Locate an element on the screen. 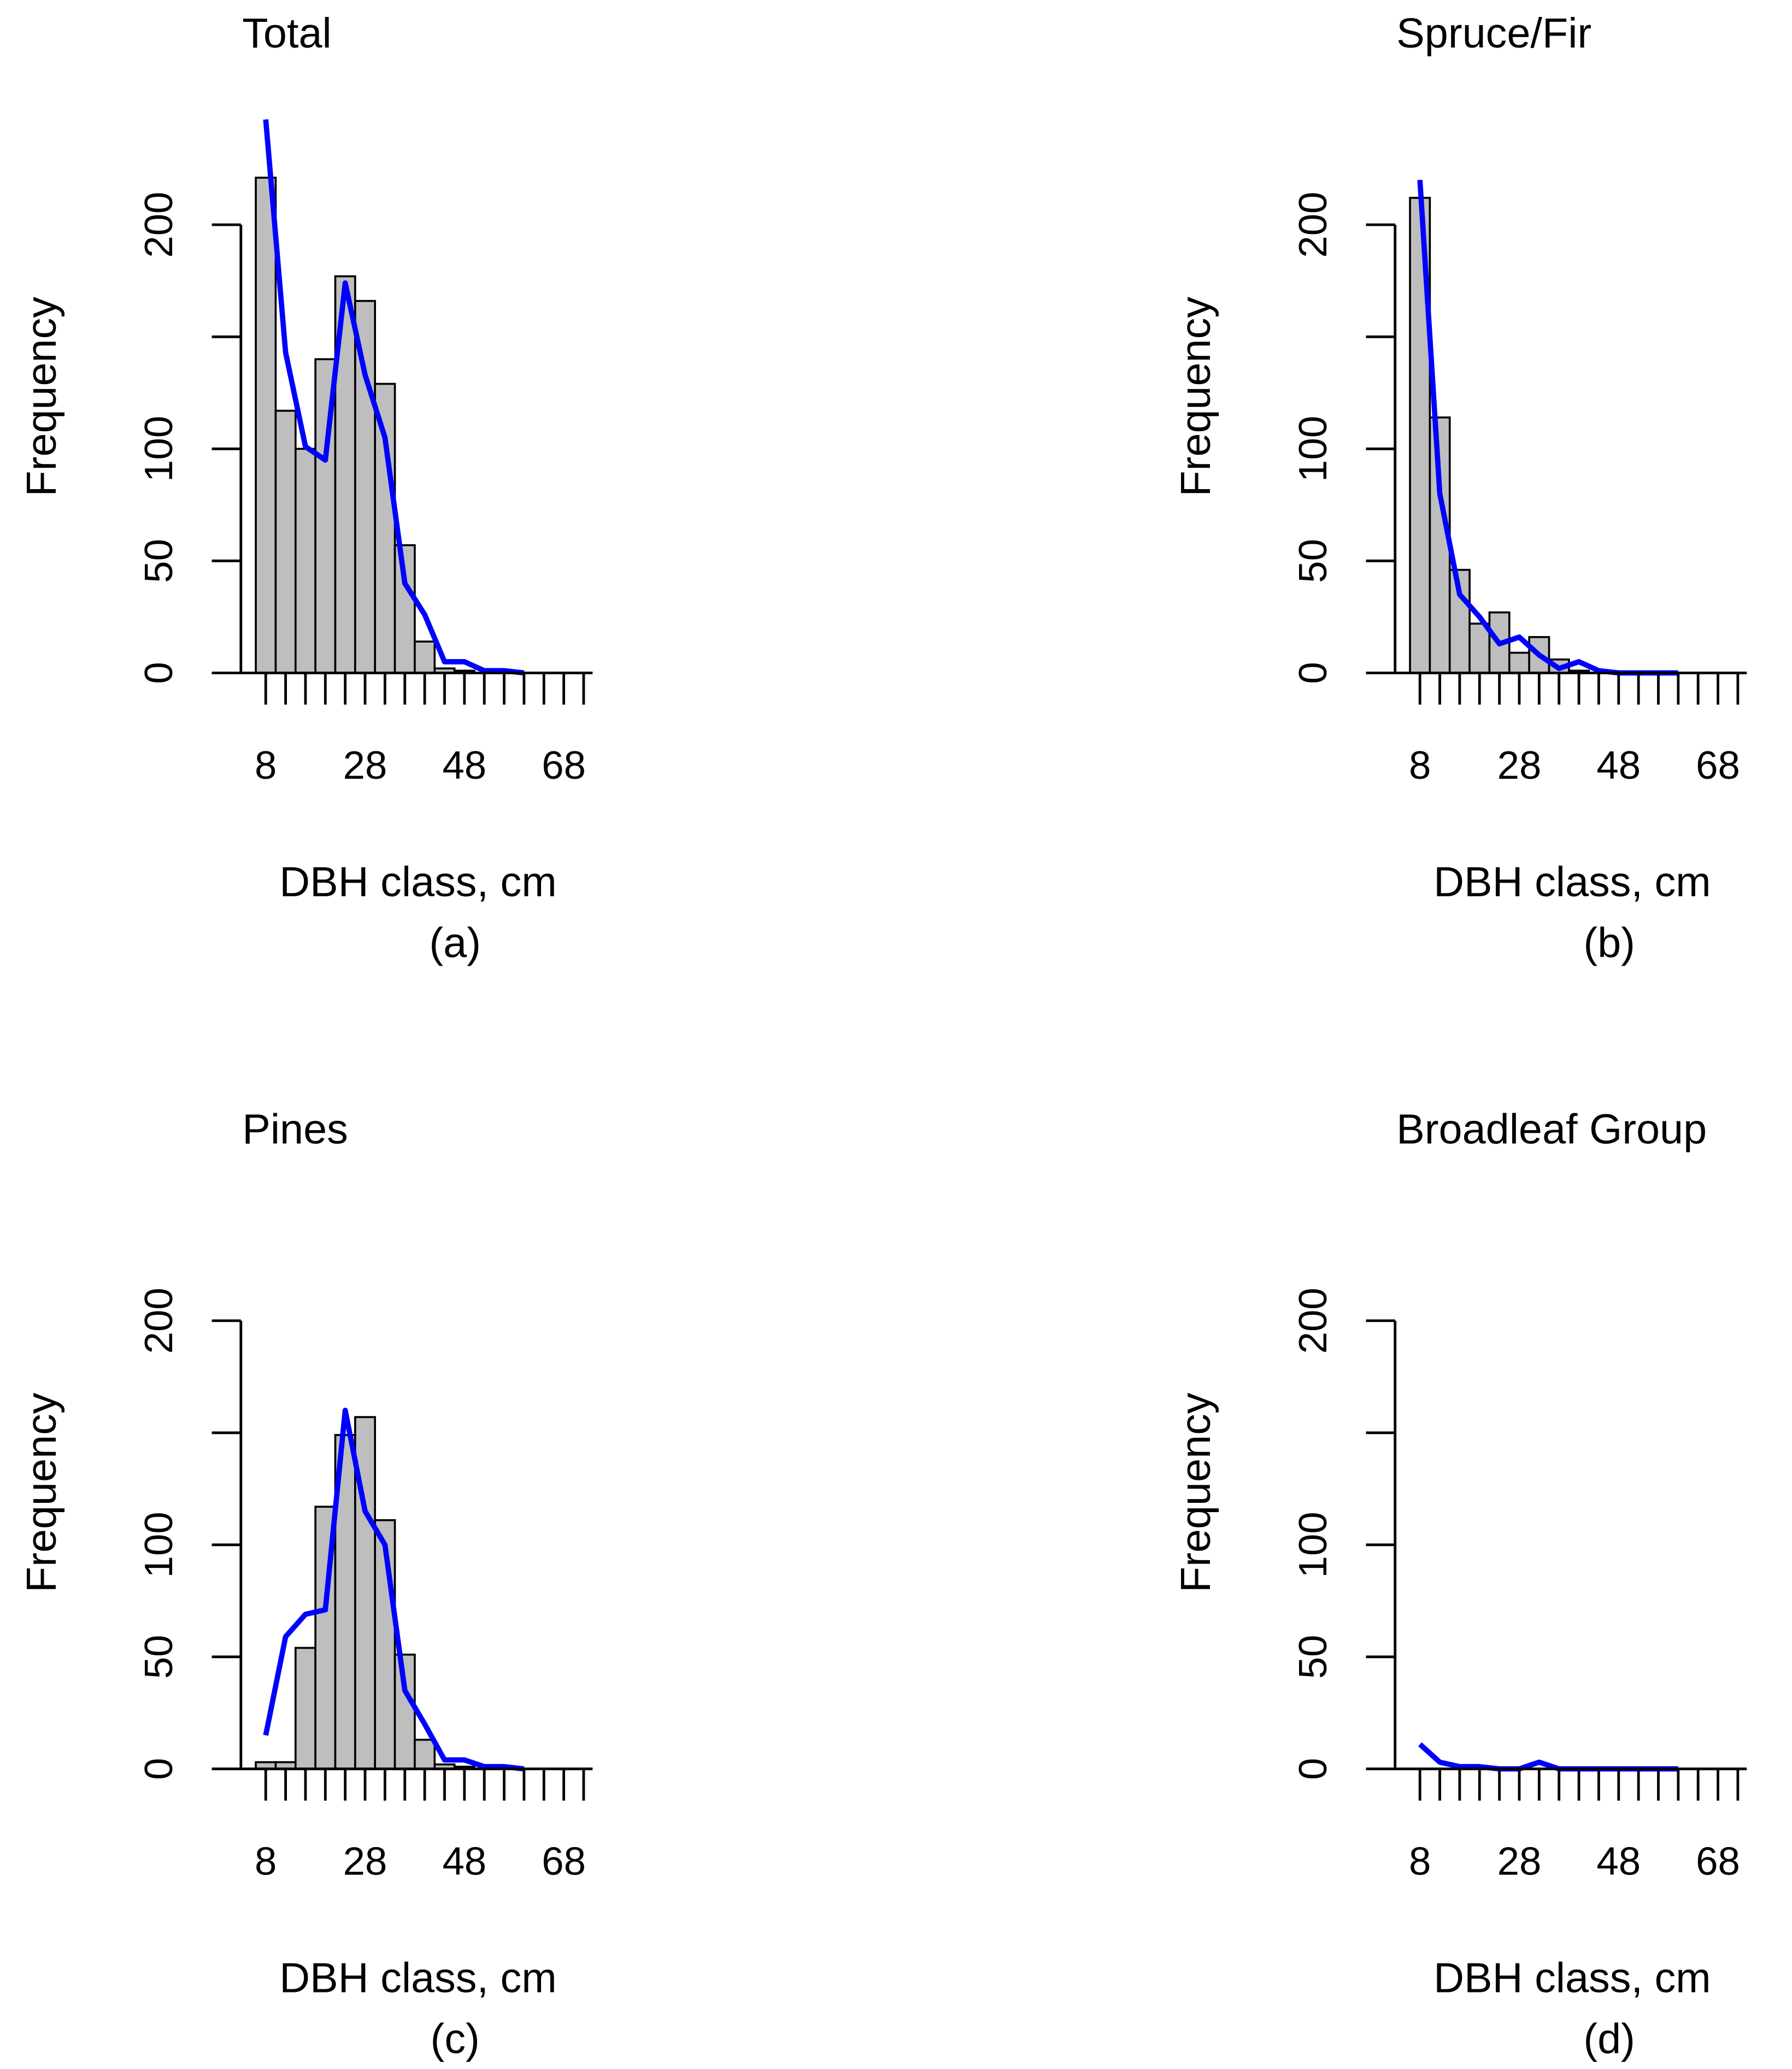 Image resolution: width=1792 pixels, height=2069 pixels. caption: (d) is located at coordinates (1609, 2038).